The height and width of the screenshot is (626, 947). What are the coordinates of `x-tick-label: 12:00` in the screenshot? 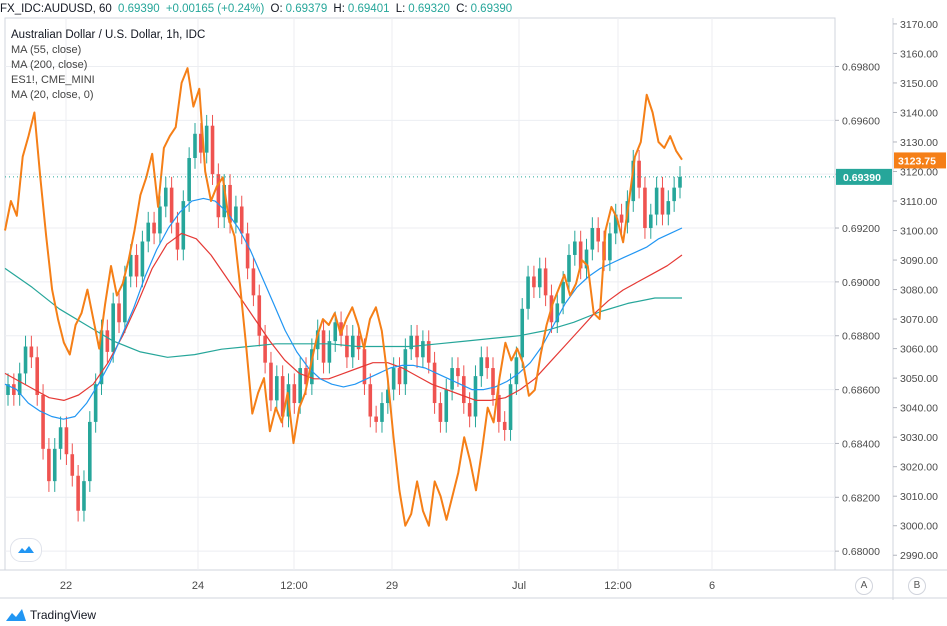 It's located at (294, 586).